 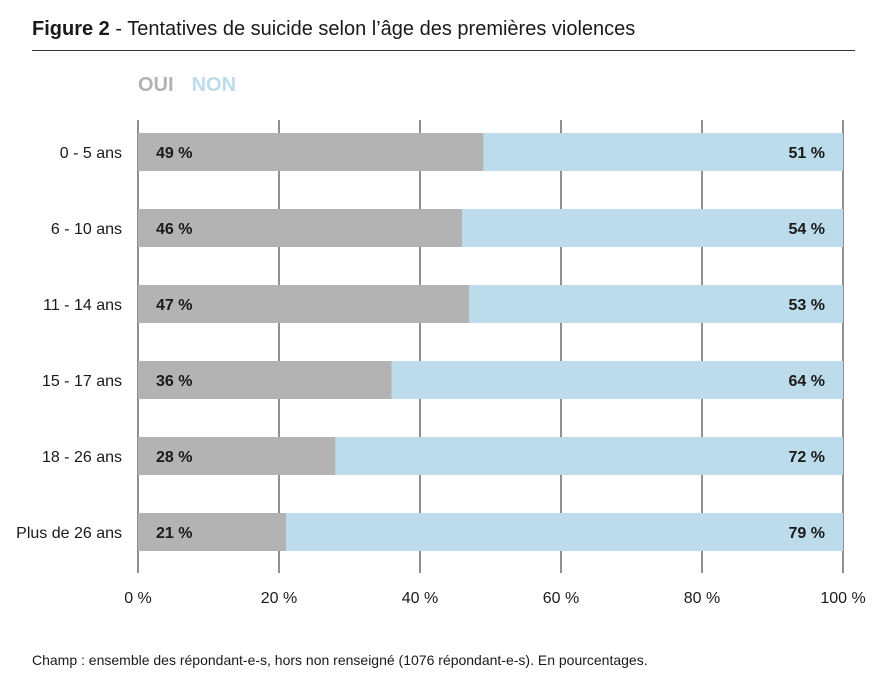 What do you see at coordinates (420, 598) in the screenshot?
I see `x-tick-label: 40 %` at bounding box center [420, 598].